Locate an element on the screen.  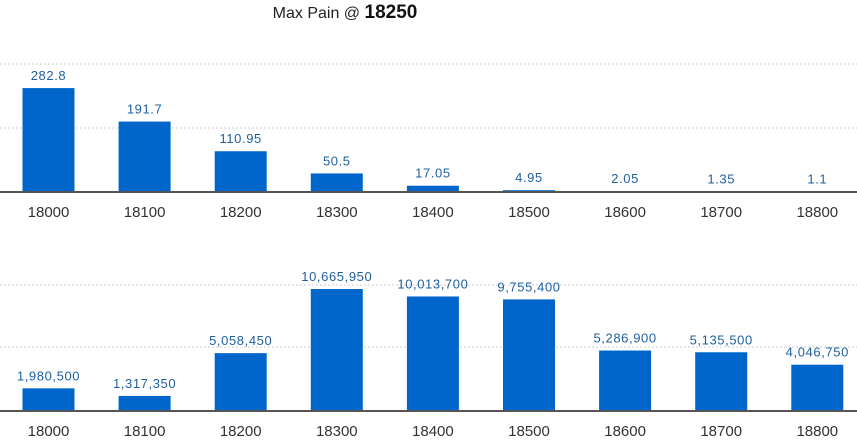
data-label: 17.05 is located at coordinates (433, 173).